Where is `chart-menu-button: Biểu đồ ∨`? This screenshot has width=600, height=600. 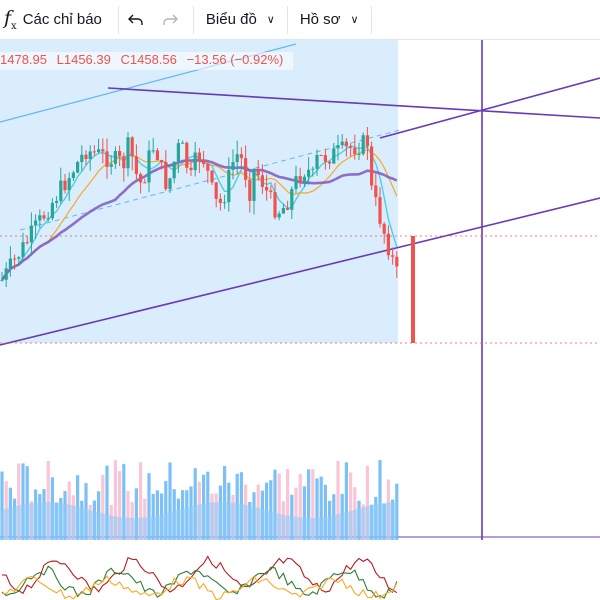
chart-menu-button: Biểu đồ ∨ is located at coordinates (240, 20).